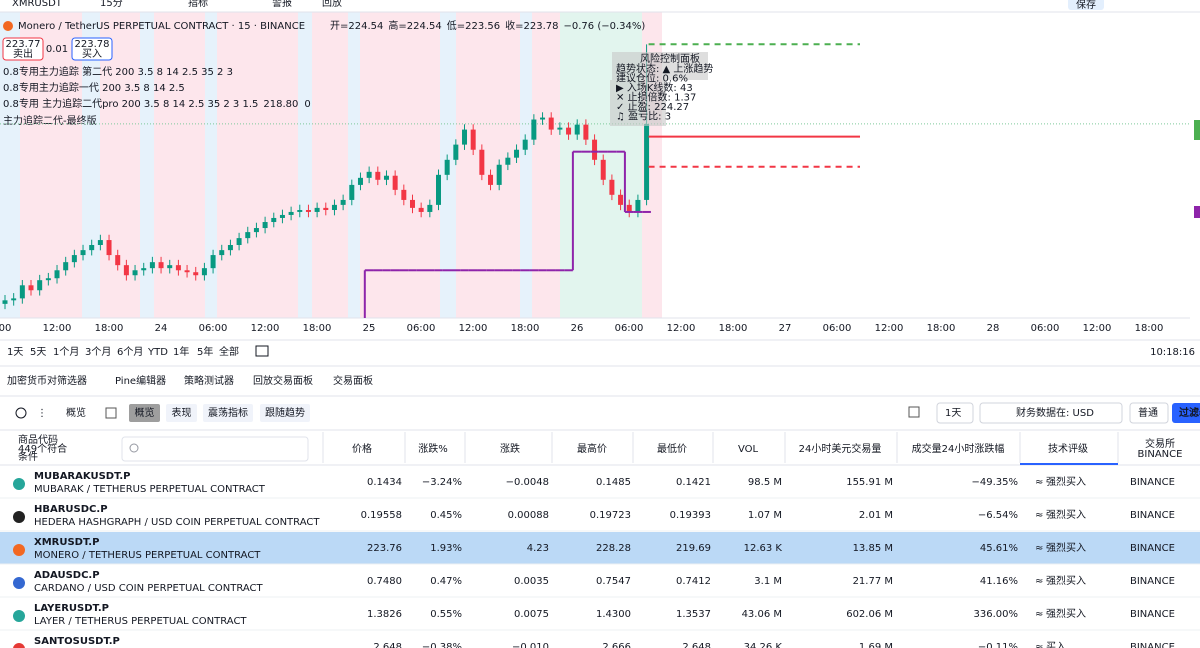 This screenshot has height=648, width=1200. Describe the element at coordinates (765, 515) in the screenshot. I see `cell: 1.07 M` at that location.